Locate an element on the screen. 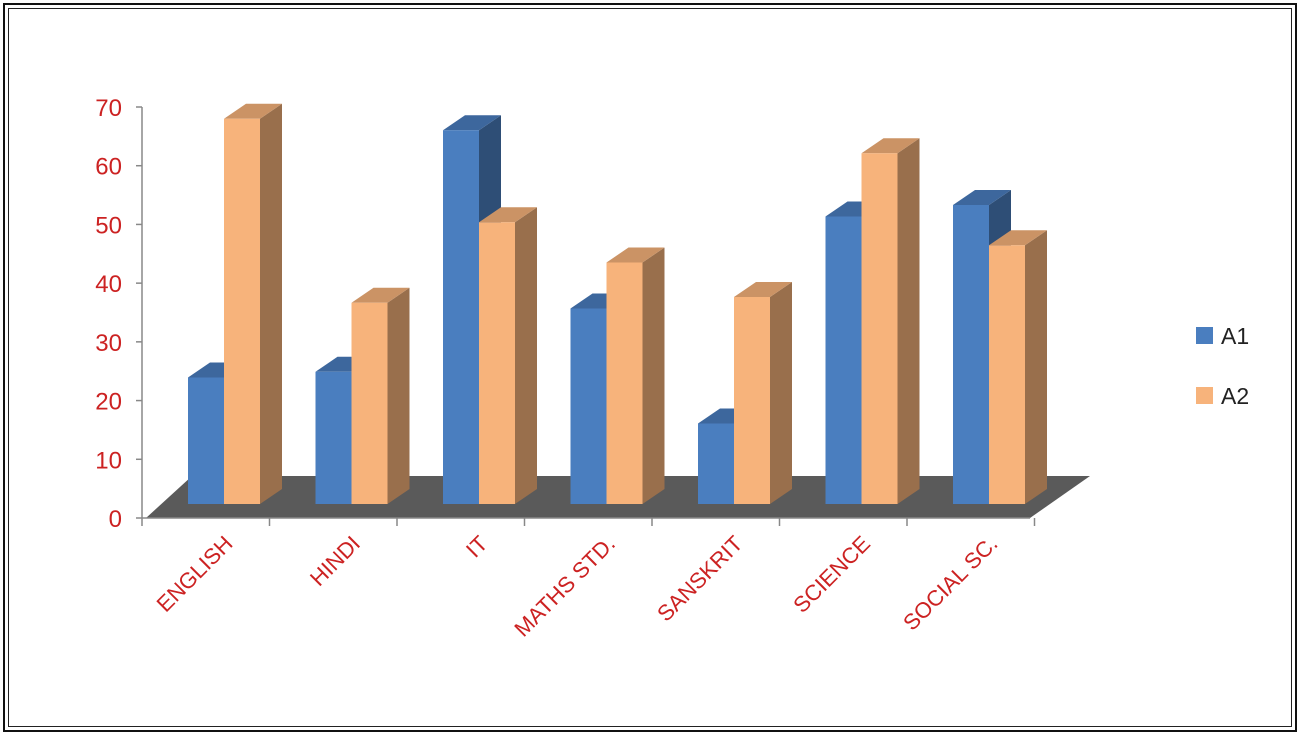 Image resolution: width=1302 pixels, height=737 pixels. x-tick-label: SOCIAL SC. is located at coordinates (950, 583).